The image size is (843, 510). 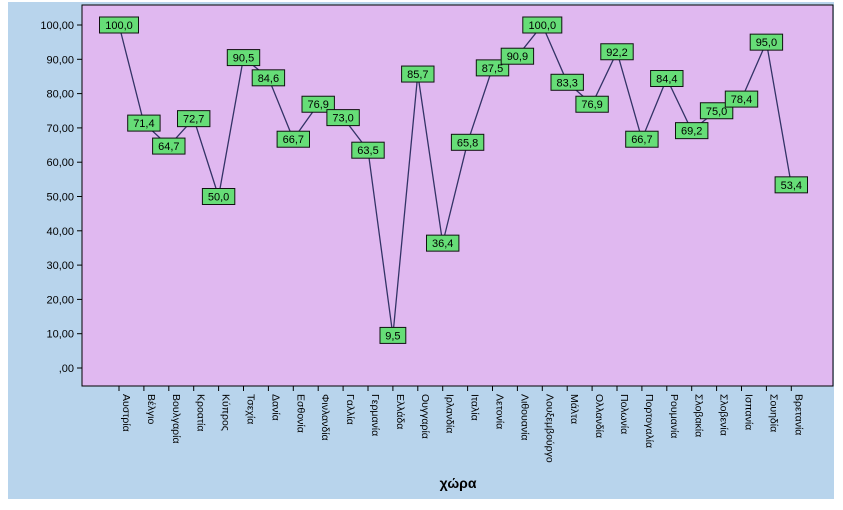 What do you see at coordinates (666, 80) in the screenshot?
I see `data-label: 84,4` at bounding box center [666, 80].